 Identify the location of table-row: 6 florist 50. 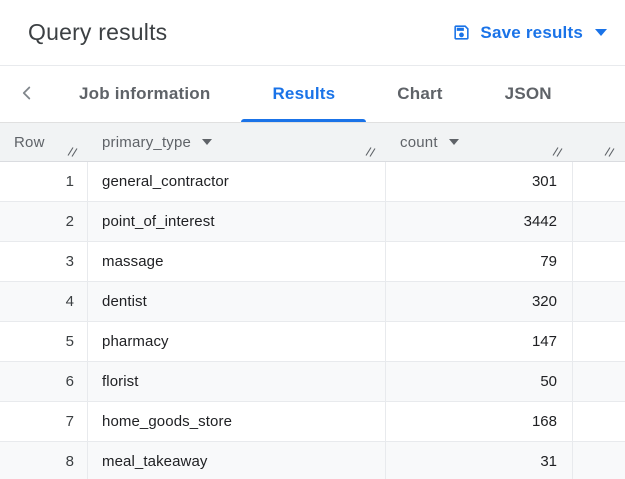
(312, 382).